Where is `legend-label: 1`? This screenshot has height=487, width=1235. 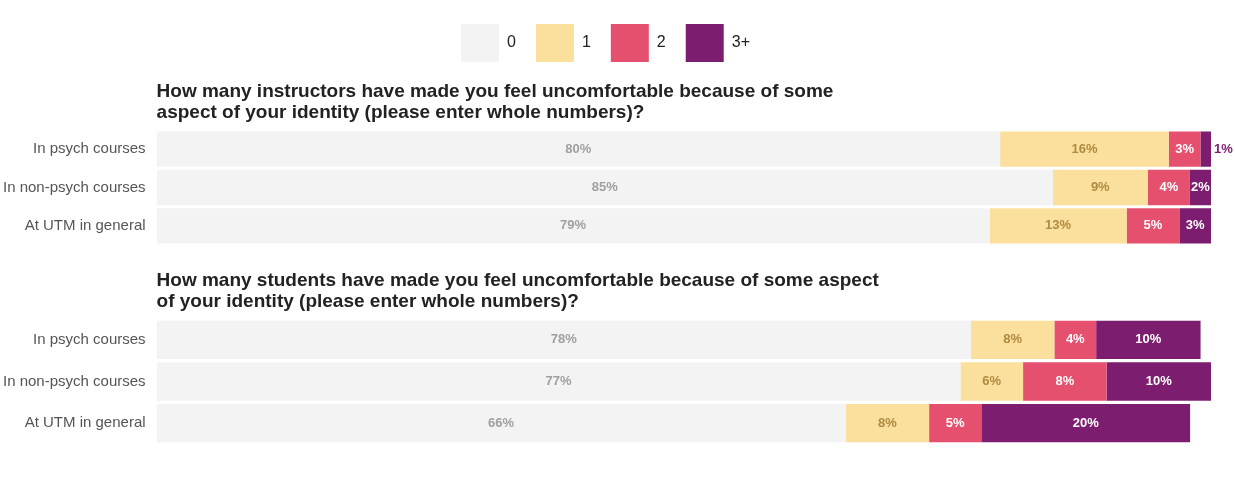
legend-label: 1 is located at coordinates (586, 42).